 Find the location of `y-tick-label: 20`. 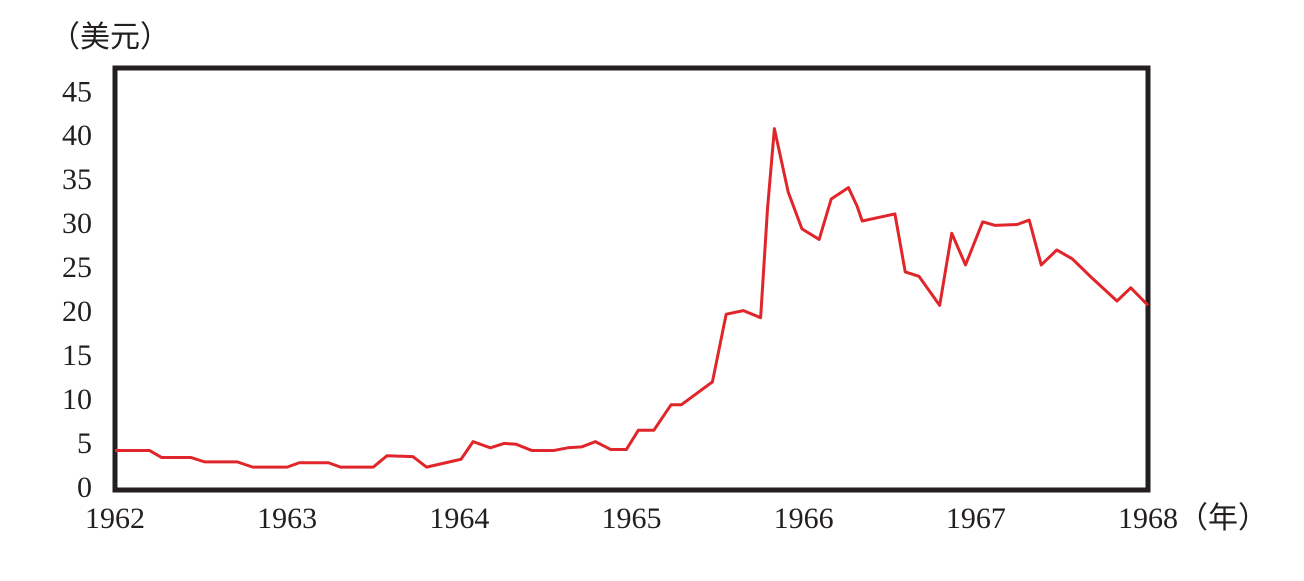

y-tick-label: 20 is located at coordinates (77, 311).